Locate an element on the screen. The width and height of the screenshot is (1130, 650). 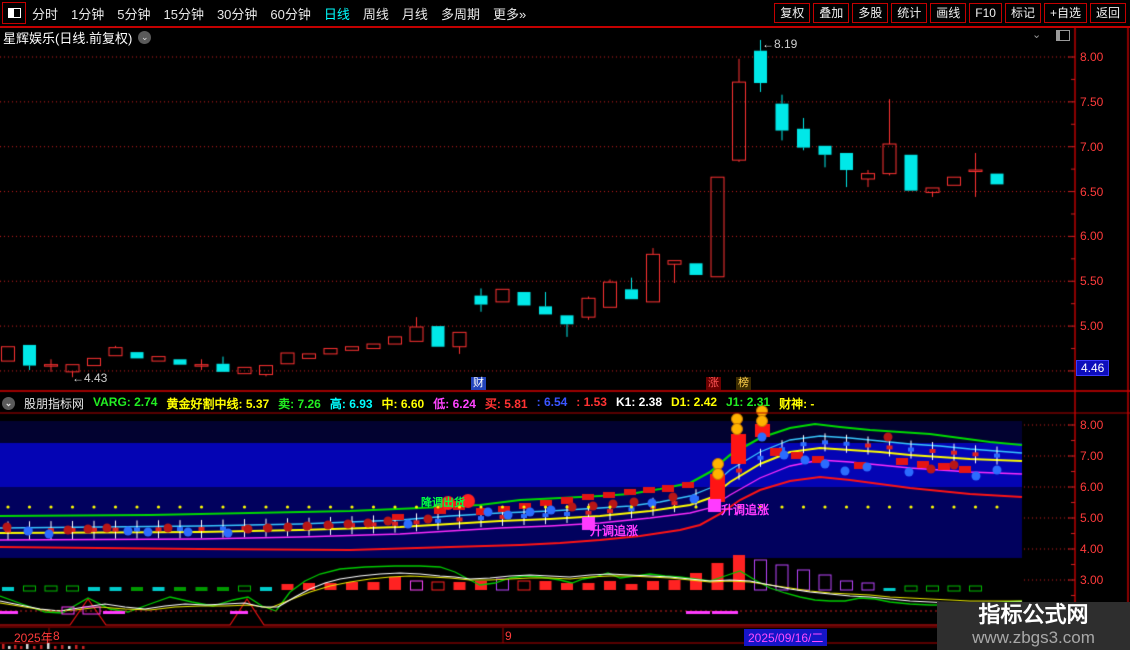
menu-item-更多»: 更多» is located at coordinates (509, 14).